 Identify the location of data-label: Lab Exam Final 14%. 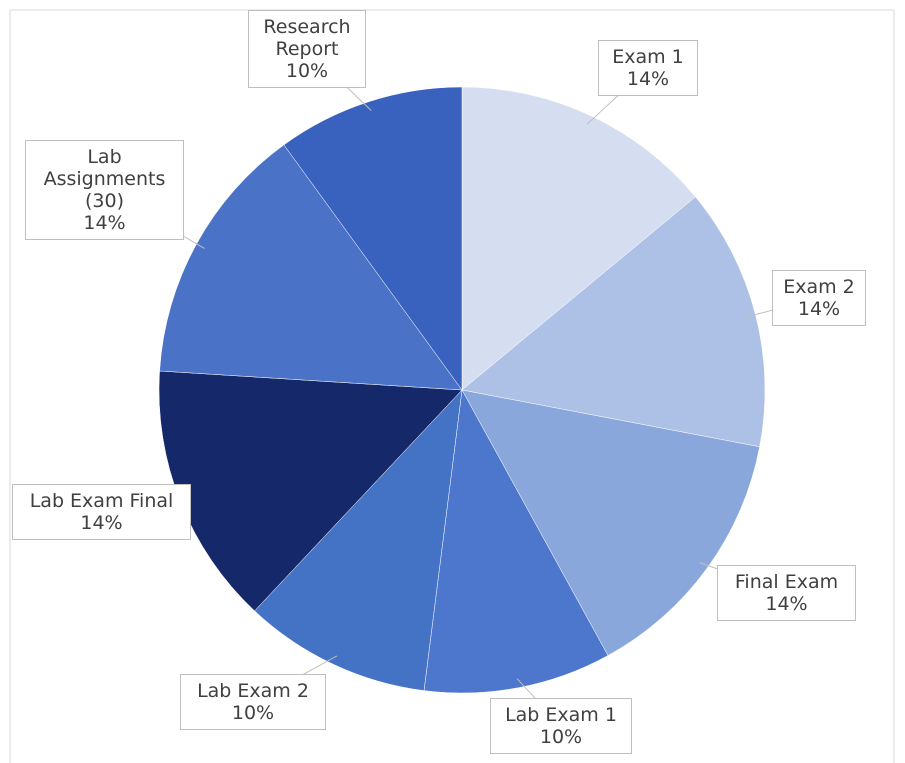
(101, 512).